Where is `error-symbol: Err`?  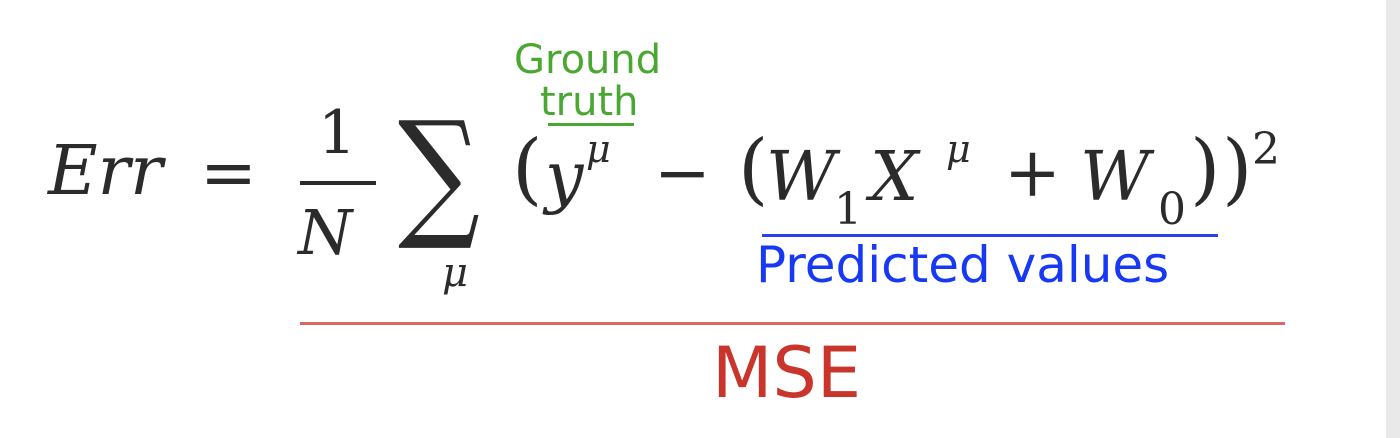 error-symbol: Err is located at coordinates (105, 171).